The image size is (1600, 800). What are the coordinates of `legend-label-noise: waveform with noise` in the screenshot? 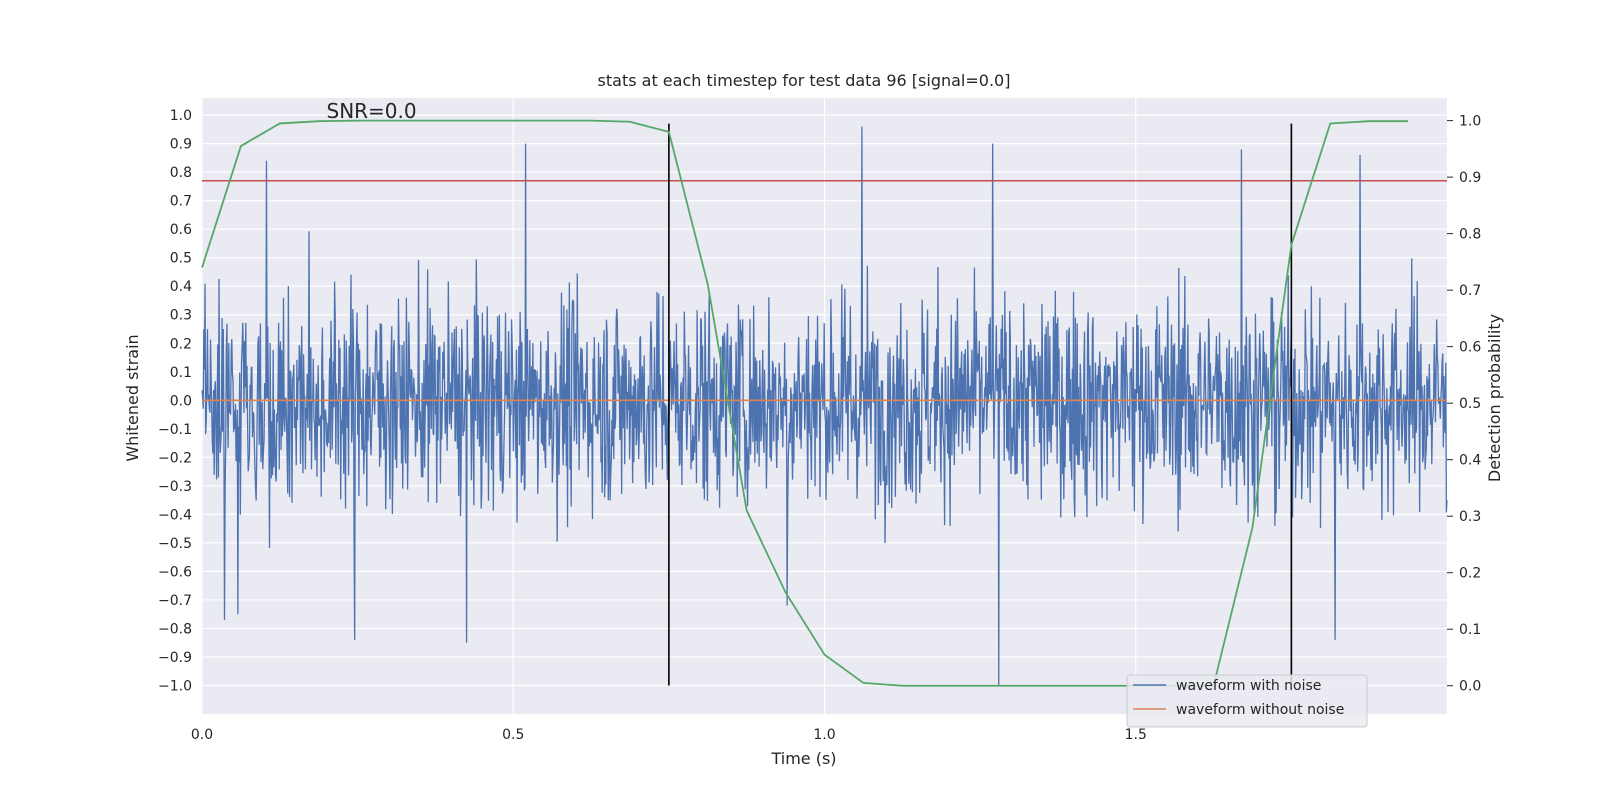 It's located at (1248, 686).